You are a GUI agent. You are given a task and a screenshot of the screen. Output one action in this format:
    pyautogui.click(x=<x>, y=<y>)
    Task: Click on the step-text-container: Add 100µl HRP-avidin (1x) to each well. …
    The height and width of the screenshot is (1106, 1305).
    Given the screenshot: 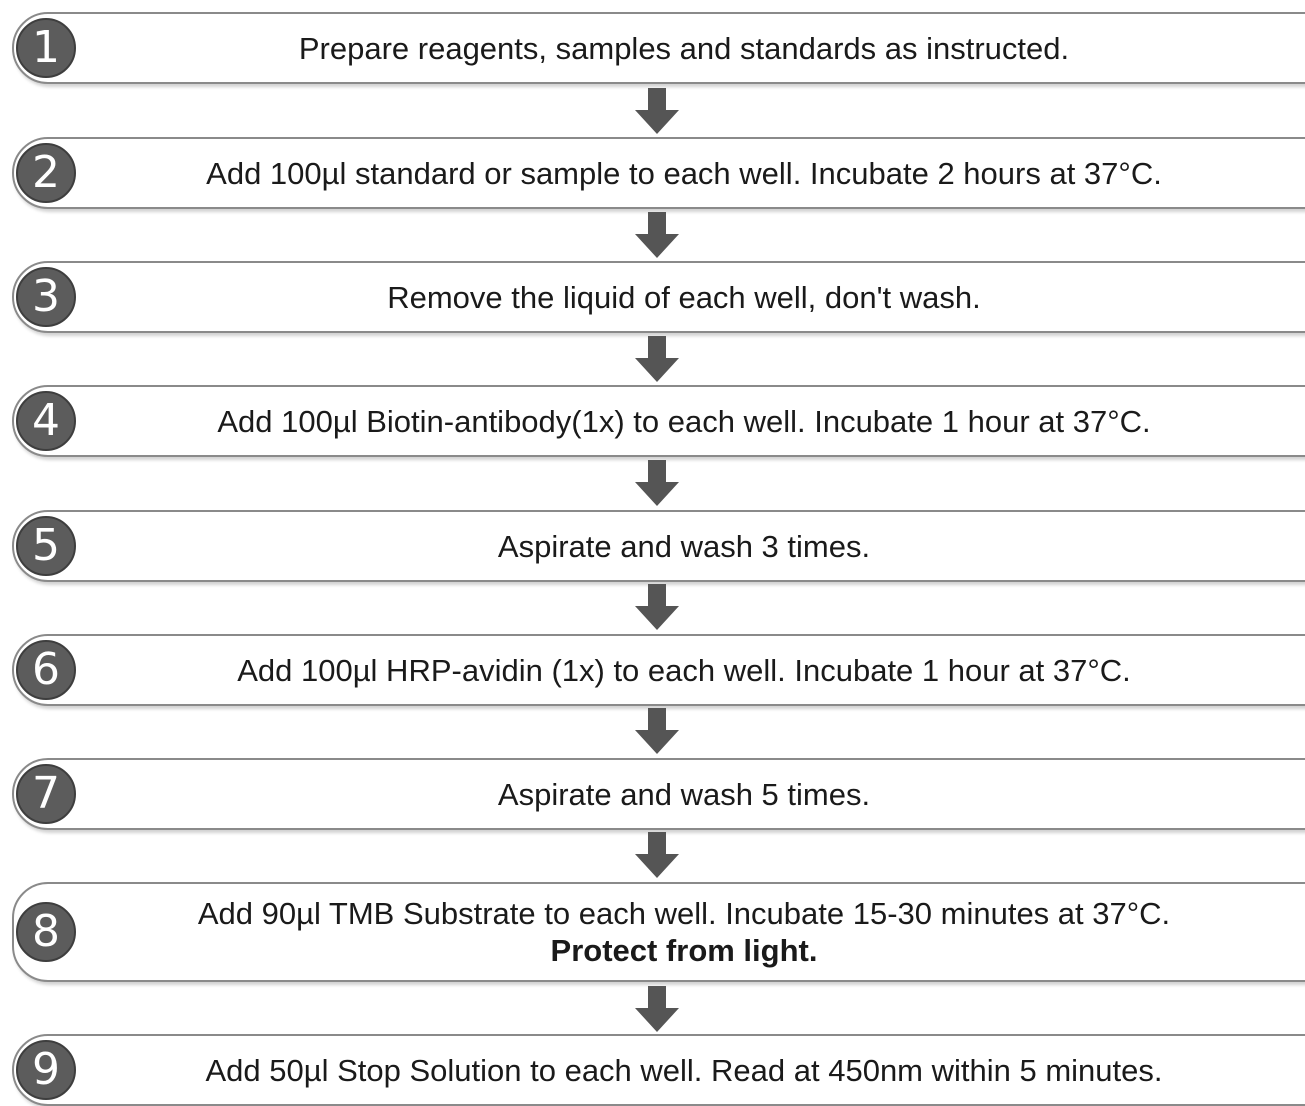 What is the action you would take?
    pyautogui.click(x=684, y=670)
    